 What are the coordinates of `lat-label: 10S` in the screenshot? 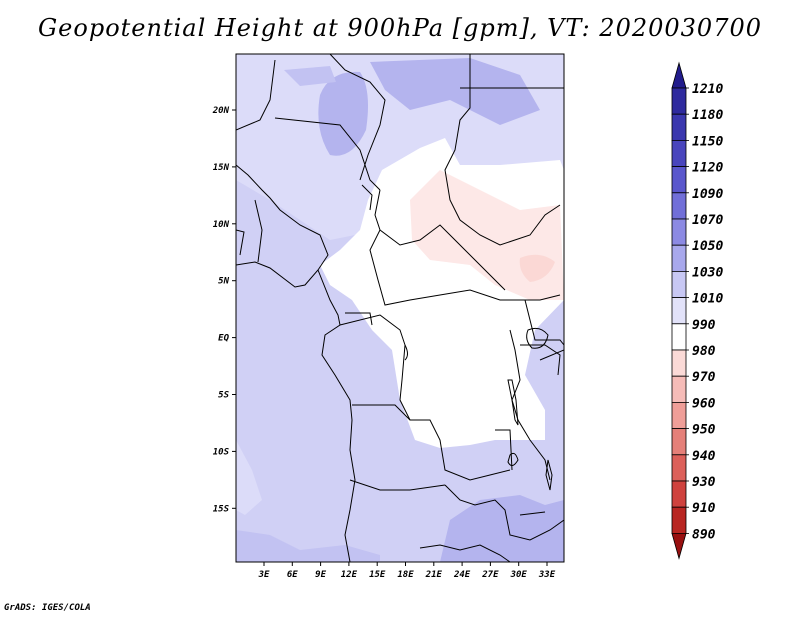 It's located at (221, 452).